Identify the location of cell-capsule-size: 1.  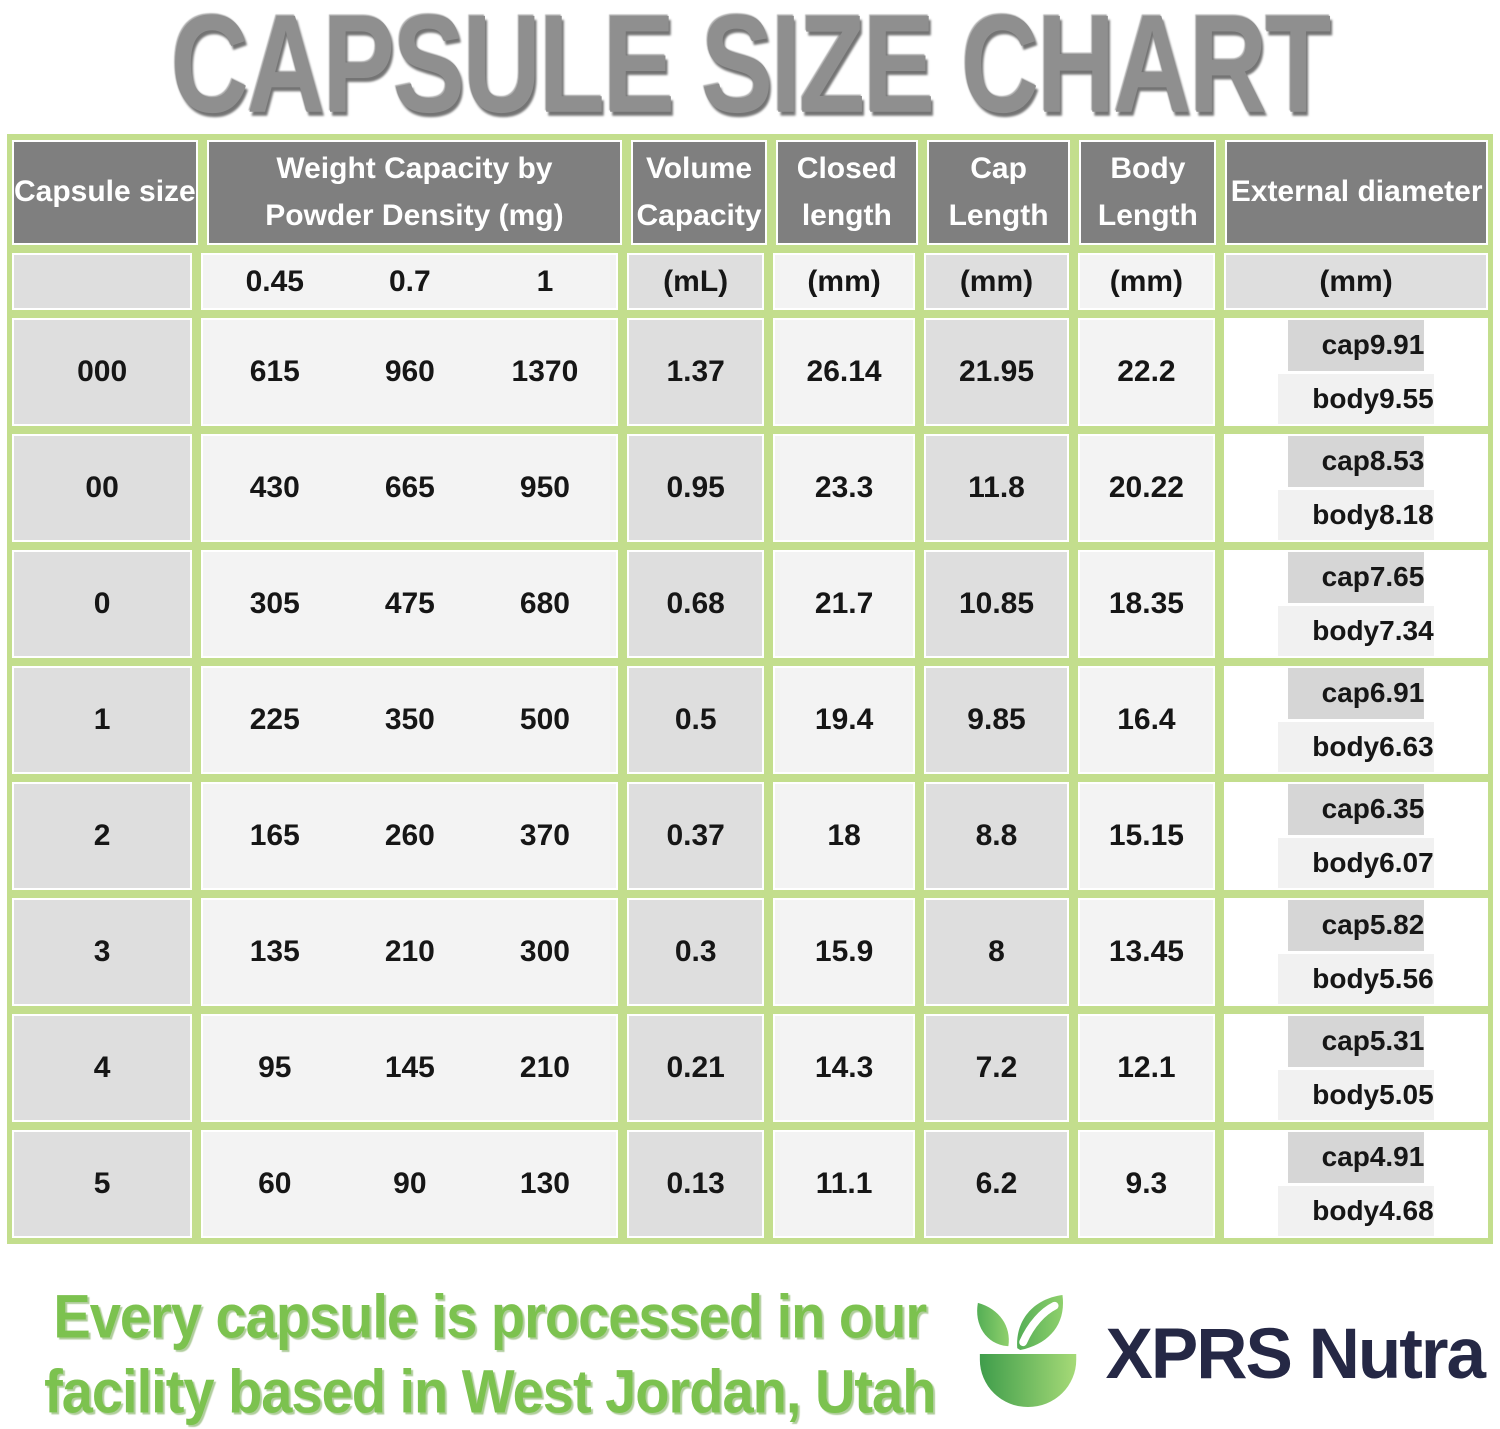
(102, 720).